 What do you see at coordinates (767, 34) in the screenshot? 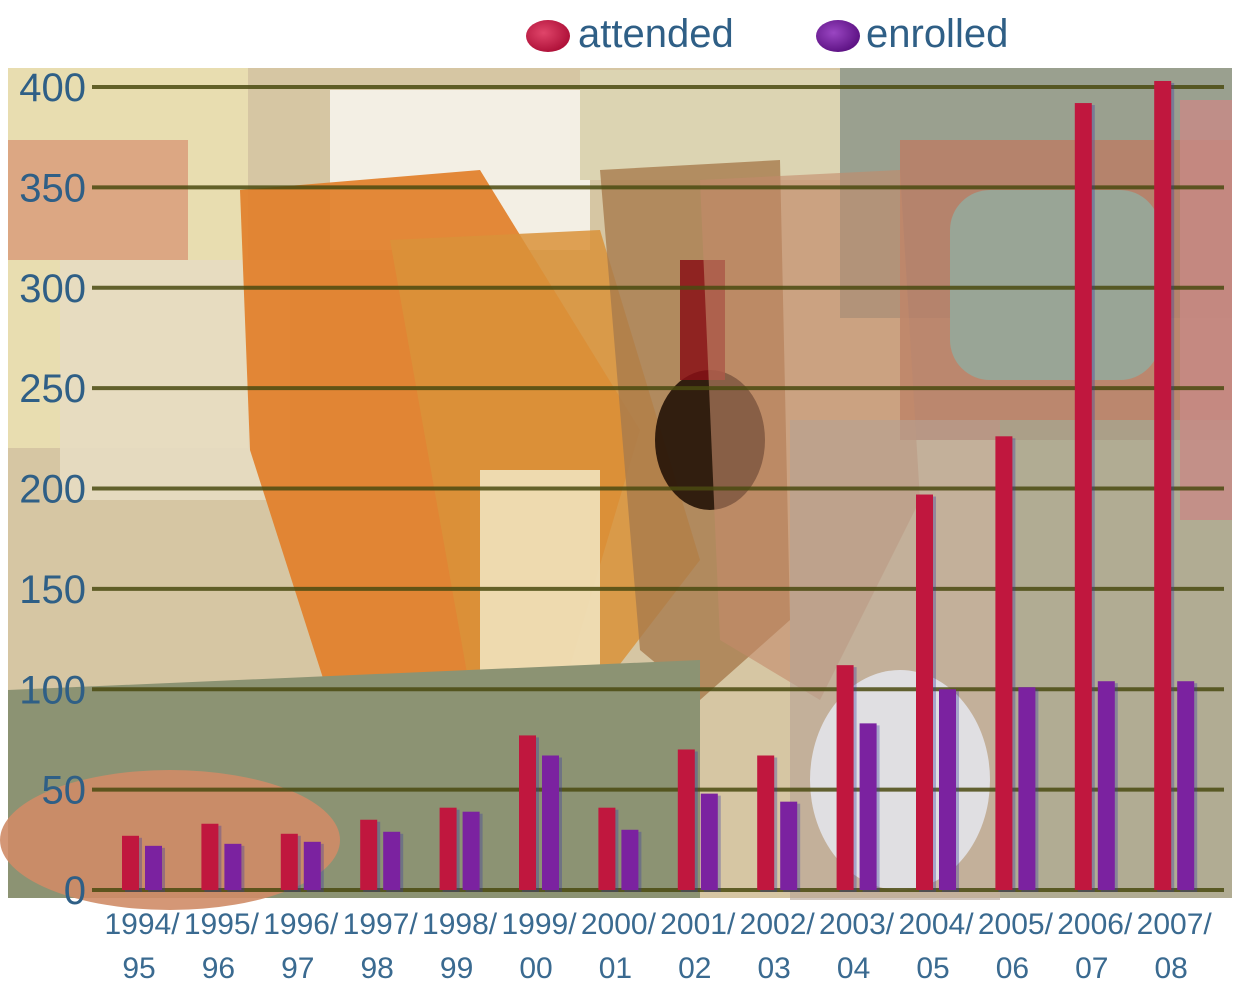
I see `legend: attended enrolled` at bounding box center [767, 34].